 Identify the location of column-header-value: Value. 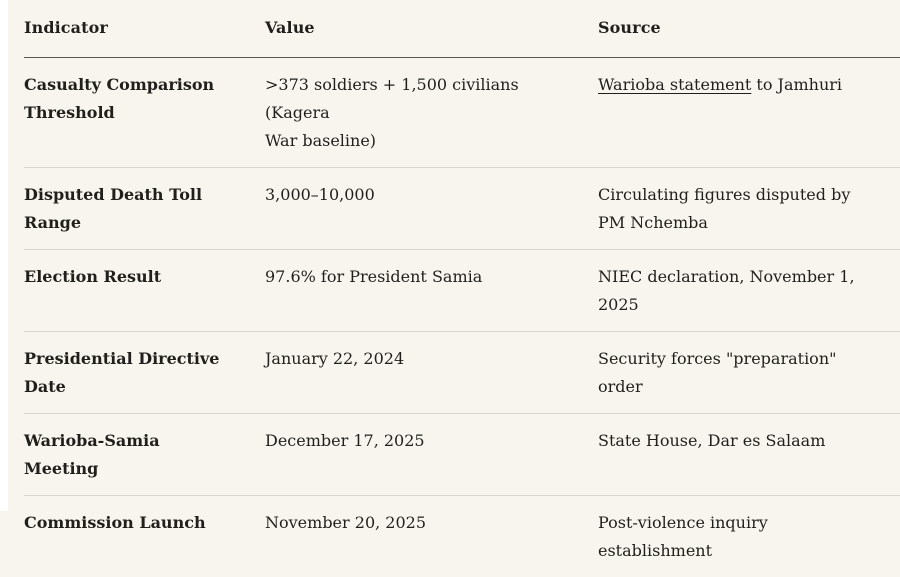
(431, 29).